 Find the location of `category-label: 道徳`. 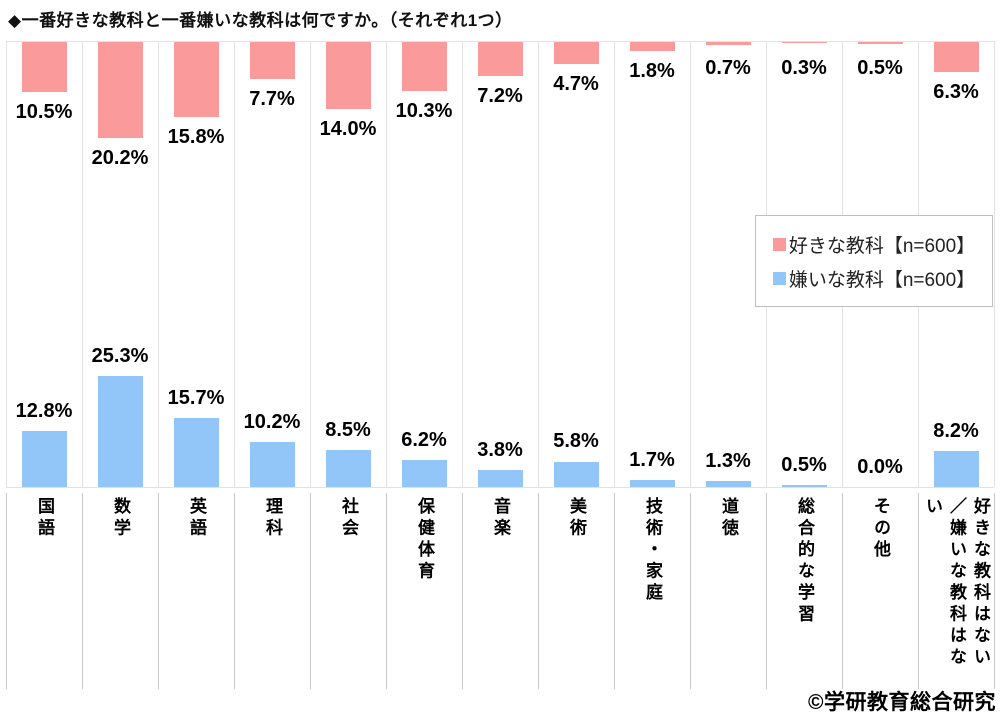

category-label: 道徳 is located at coordinates (728, 592).